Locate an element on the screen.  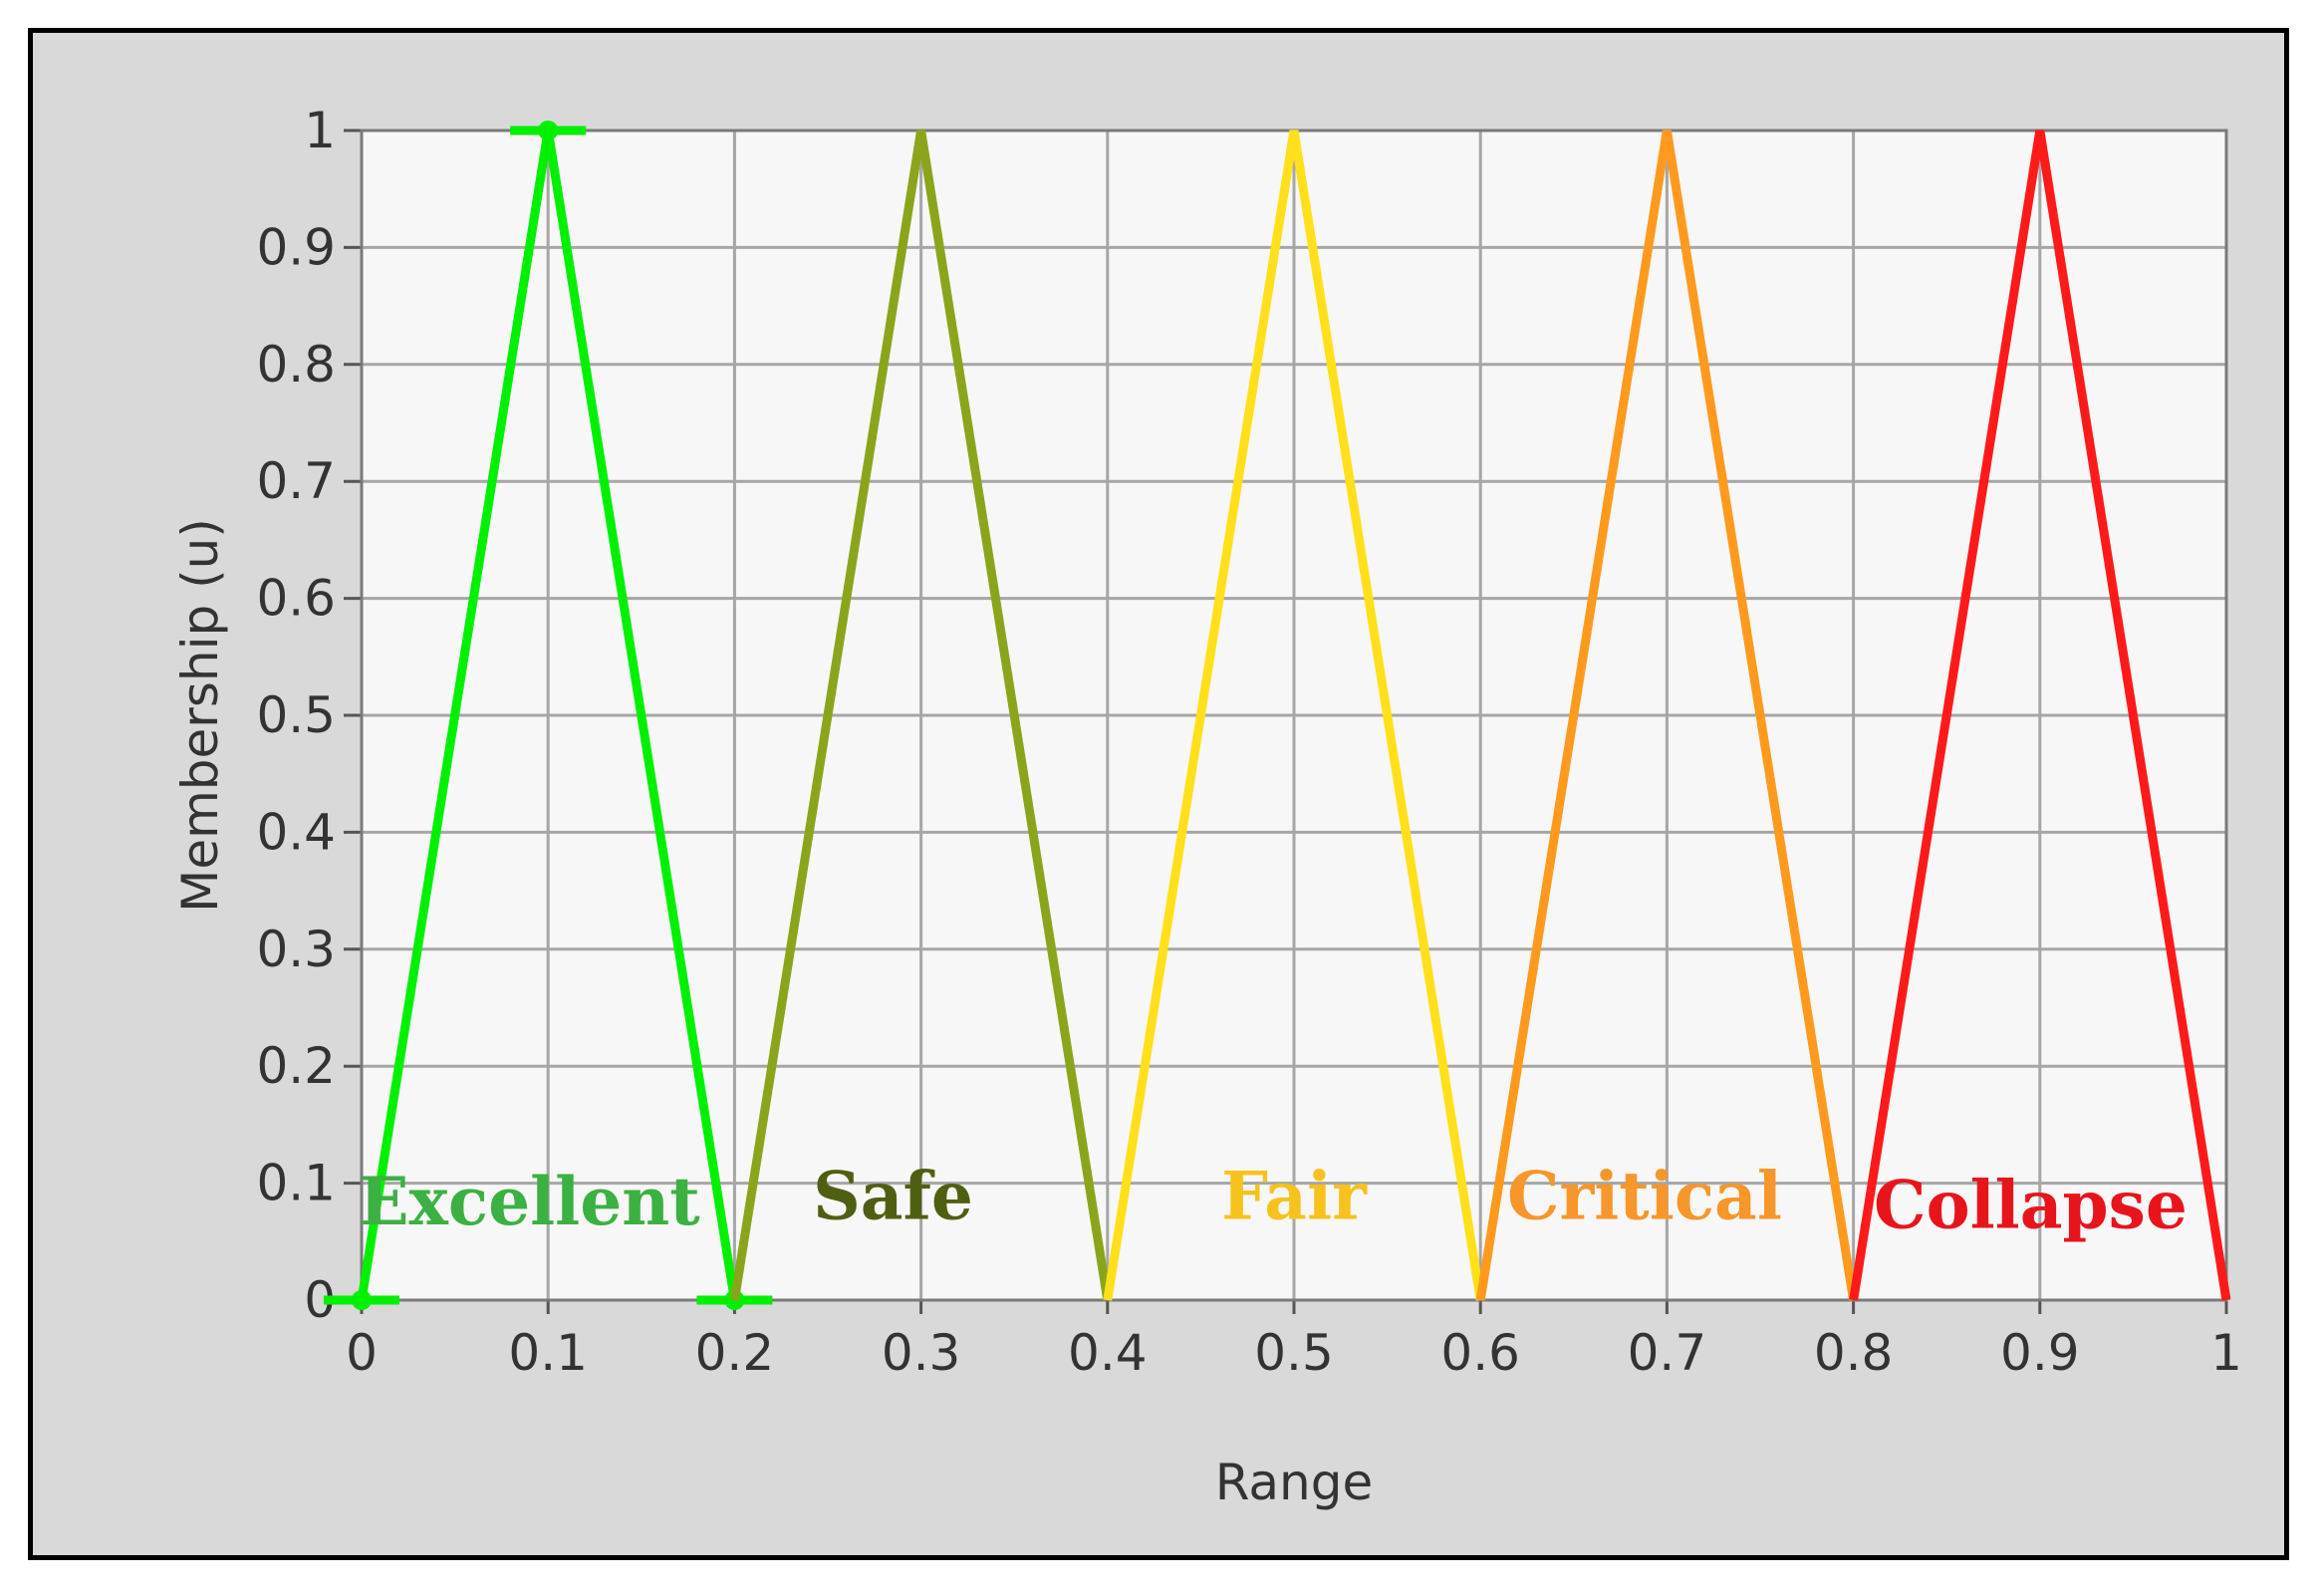
x-tick-label: 1 is located at coordinates (2226, 1353).